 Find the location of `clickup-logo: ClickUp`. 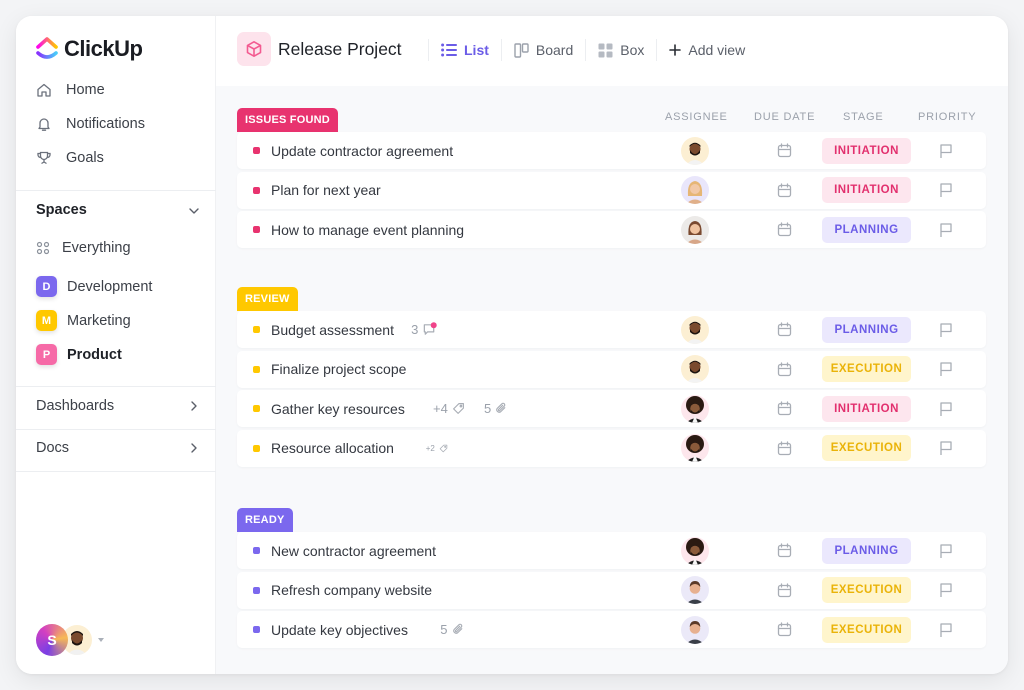

clickup-logo: ClickUp is located at coordinates (89, 49).